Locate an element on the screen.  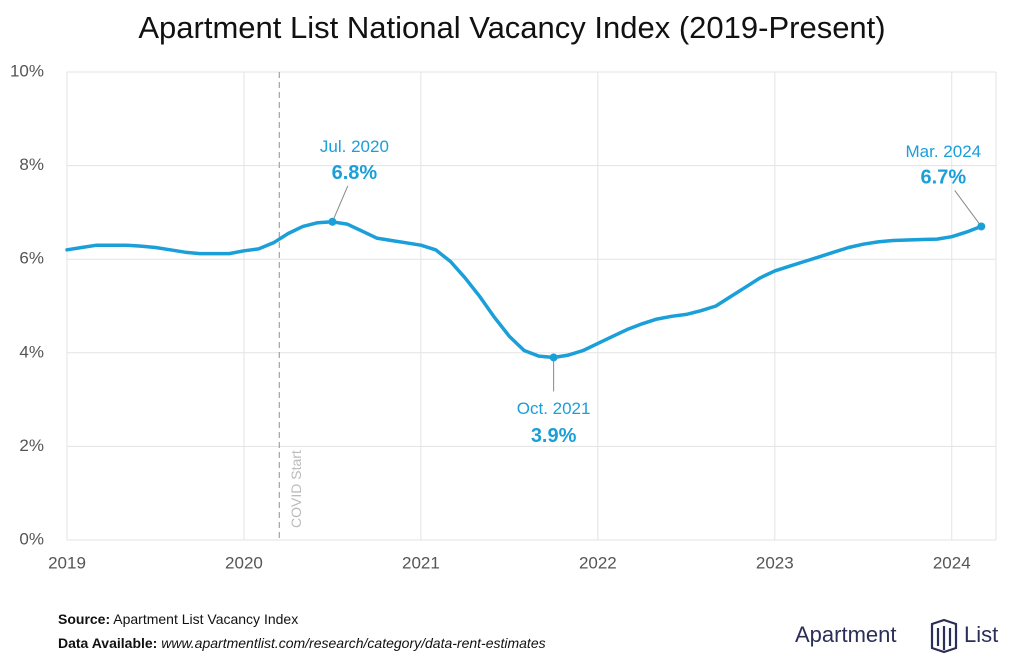
annotation-date: Mar. 2024 is located at coordinates (944, 151).